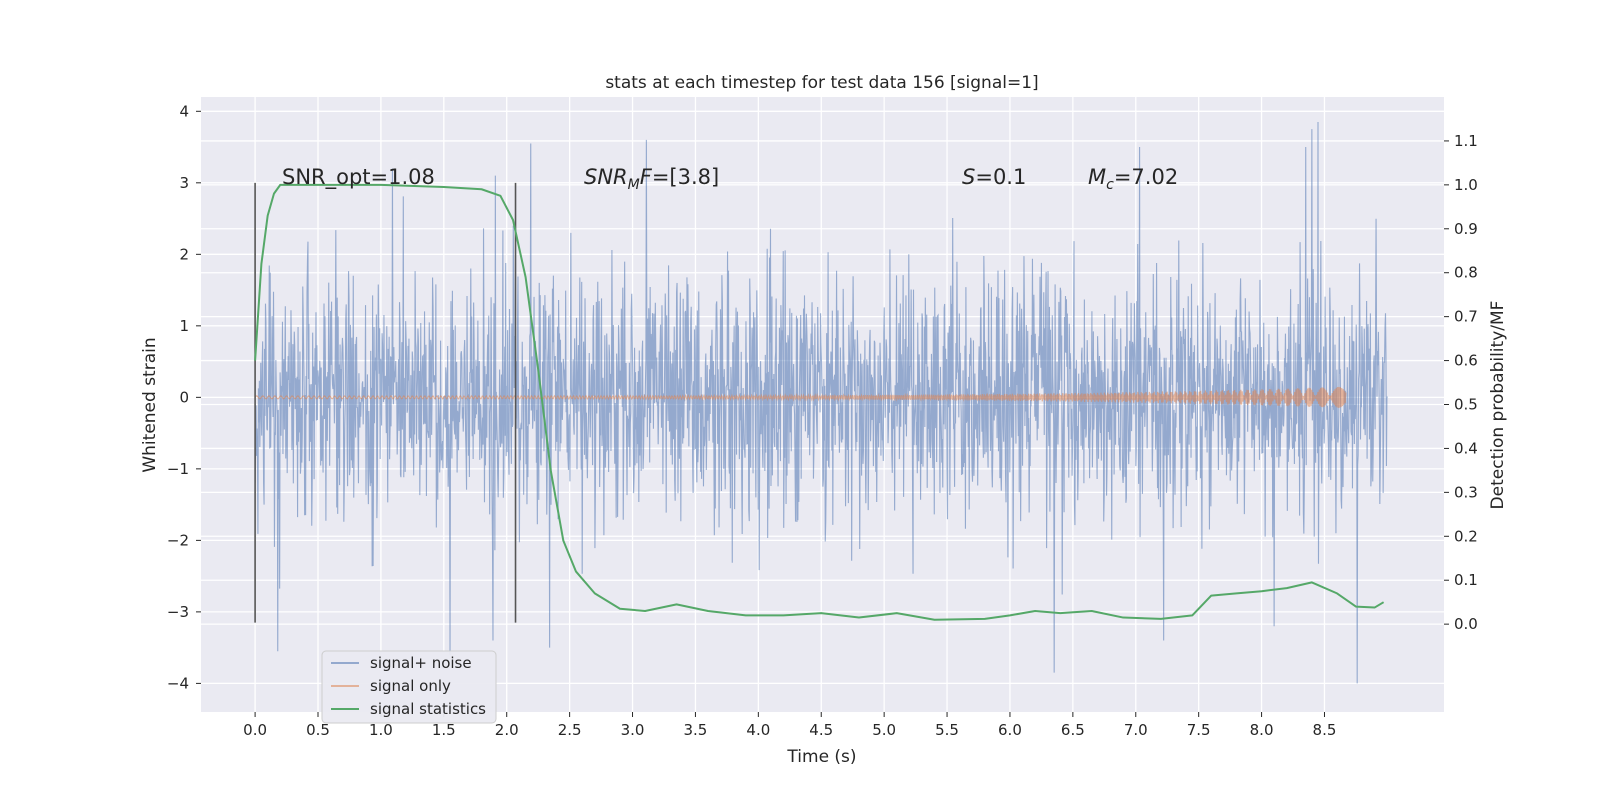  I want to click on annotation-mc-main: M, so click(1097, 177).